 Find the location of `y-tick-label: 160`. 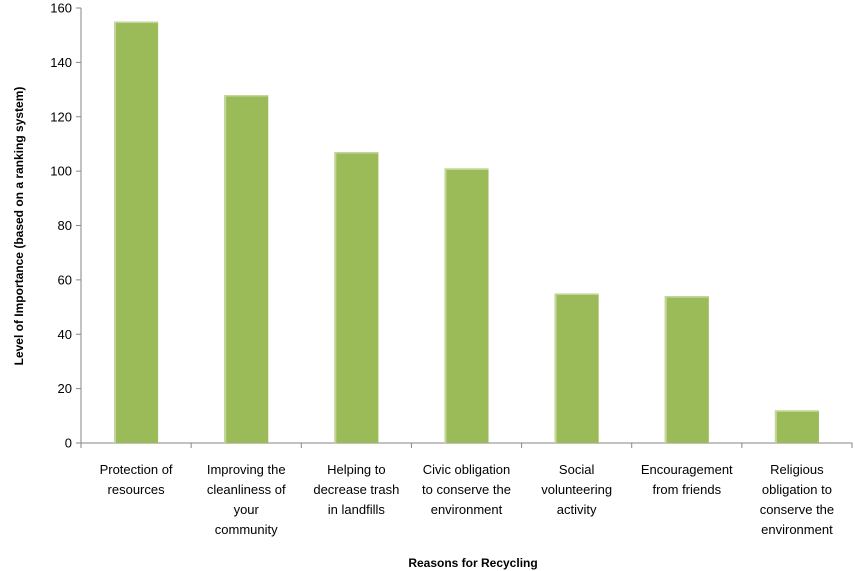

y-tick-label: 160 is located at coordinates (61, 8).